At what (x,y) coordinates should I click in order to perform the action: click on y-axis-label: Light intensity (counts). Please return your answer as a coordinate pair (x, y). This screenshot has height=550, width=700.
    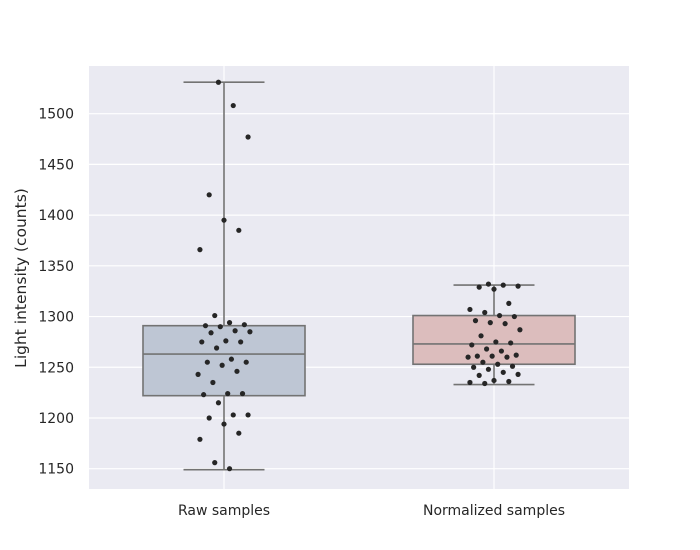
    Looking at the image, I should click on (21, 278).